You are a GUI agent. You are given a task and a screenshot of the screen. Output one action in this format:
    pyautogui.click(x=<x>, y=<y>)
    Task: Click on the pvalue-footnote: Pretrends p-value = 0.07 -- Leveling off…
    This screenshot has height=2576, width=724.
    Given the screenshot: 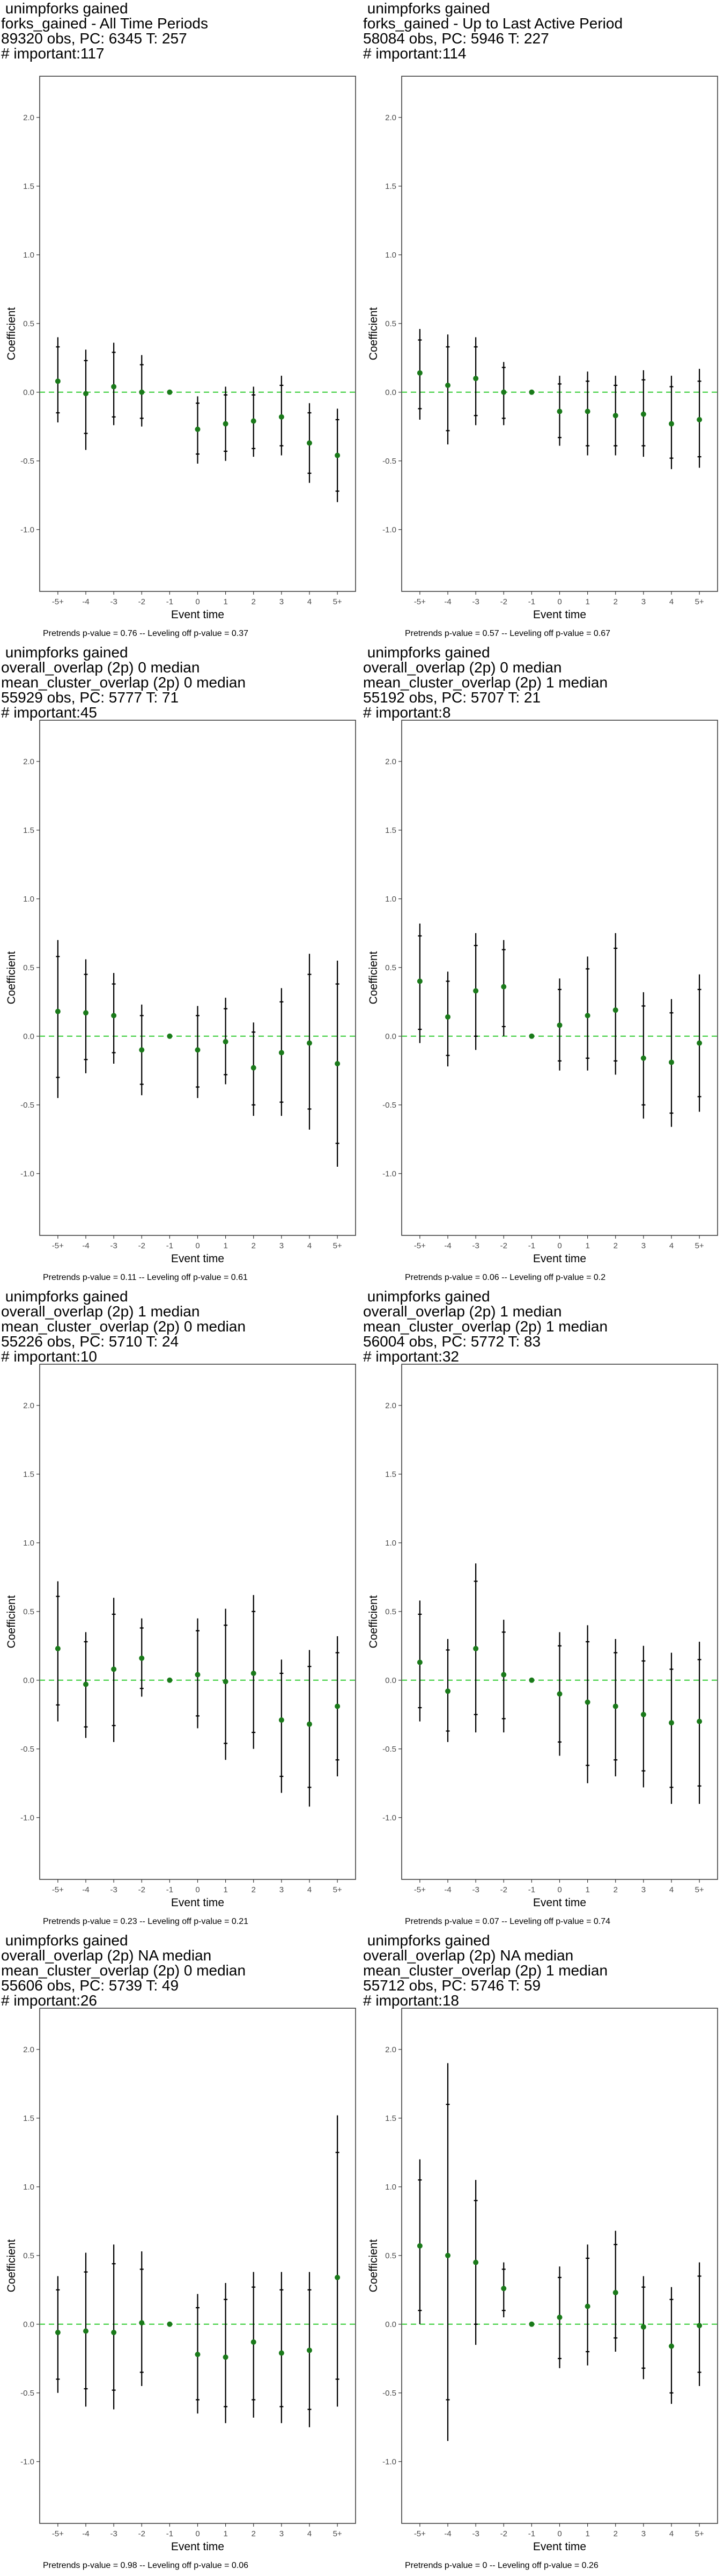 What is the action you would take?
    pyautogui.click(x=508, y=1921)
    